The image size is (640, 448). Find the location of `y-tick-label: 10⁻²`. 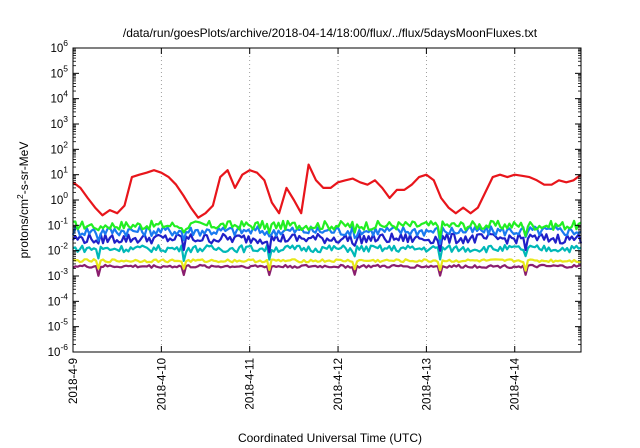

y-tick-label: 10⁻² is located at coordinates (58, 249).